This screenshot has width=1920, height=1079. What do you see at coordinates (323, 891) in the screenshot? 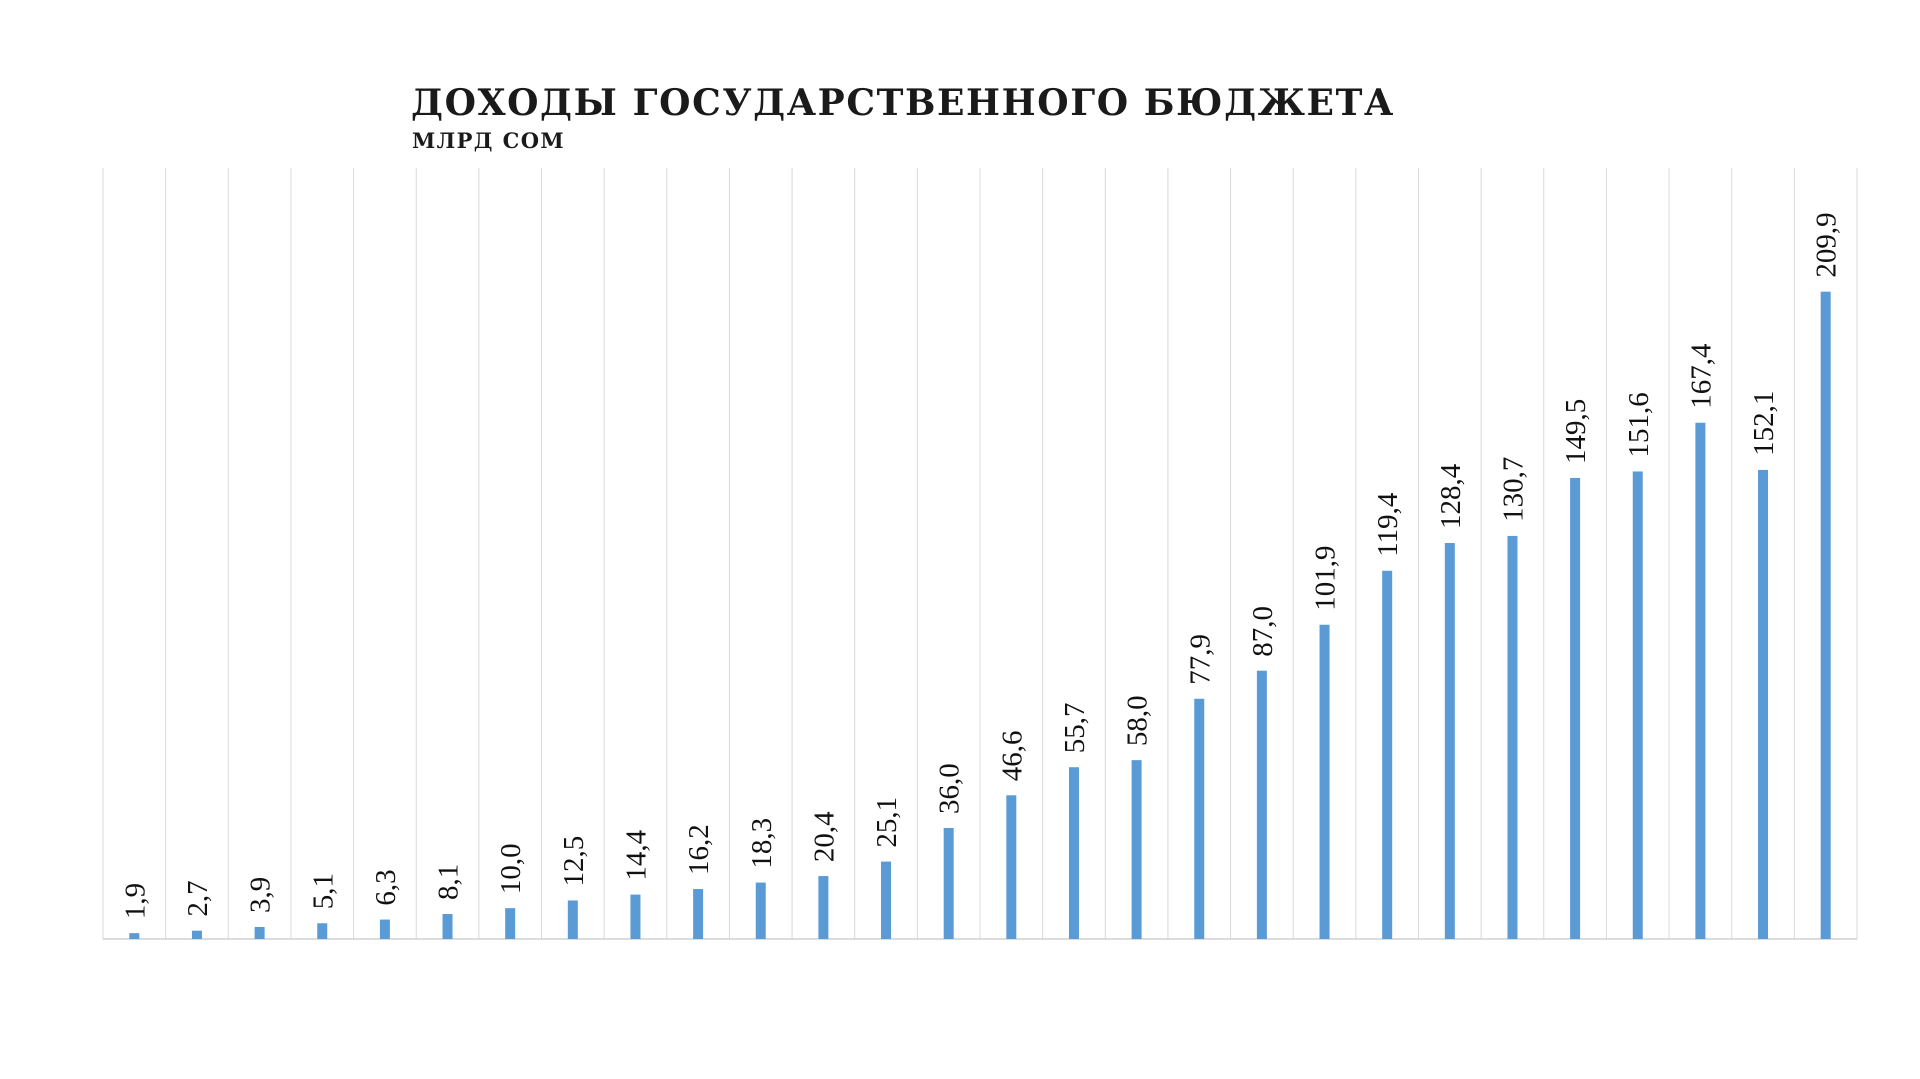
I see `data-label: 5,1` at bounding box center [323, 891].